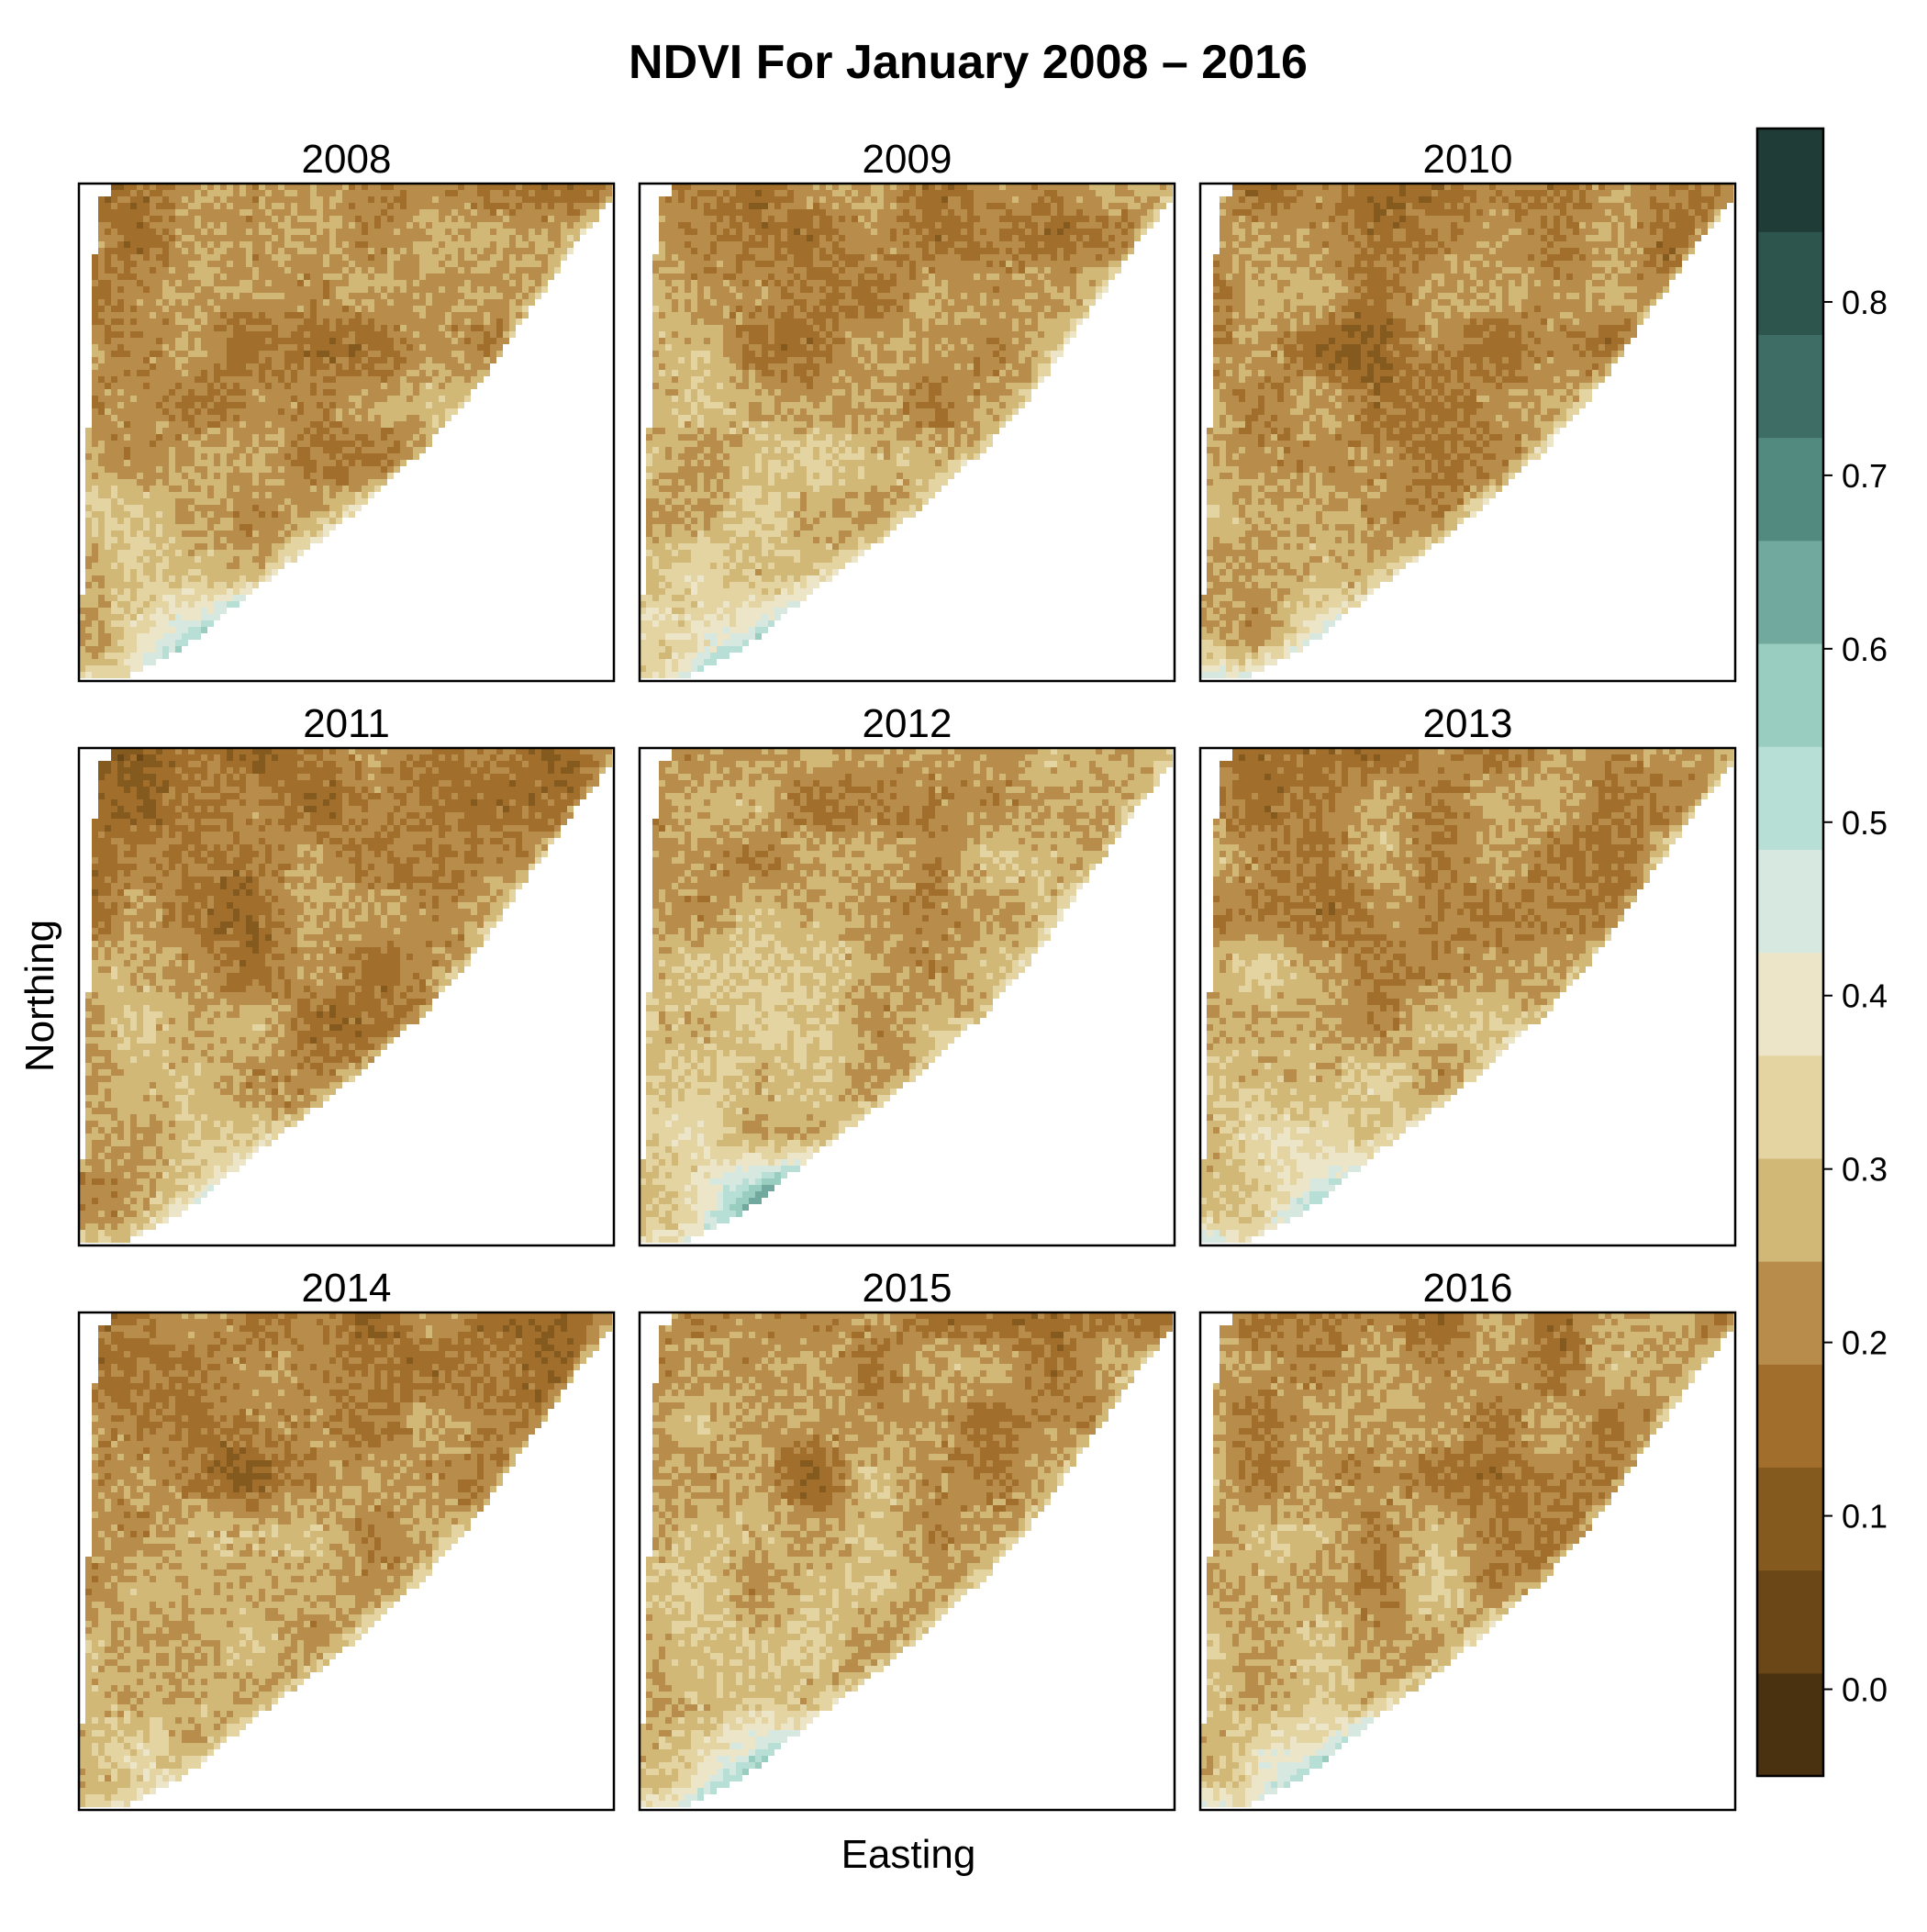 The width and height of the screenshot is (1927, 1932). What do you see at coordinates (346, 1538) in the screenshot?
I see `panel-2014: 2014` at bounding box center [346, 1538].